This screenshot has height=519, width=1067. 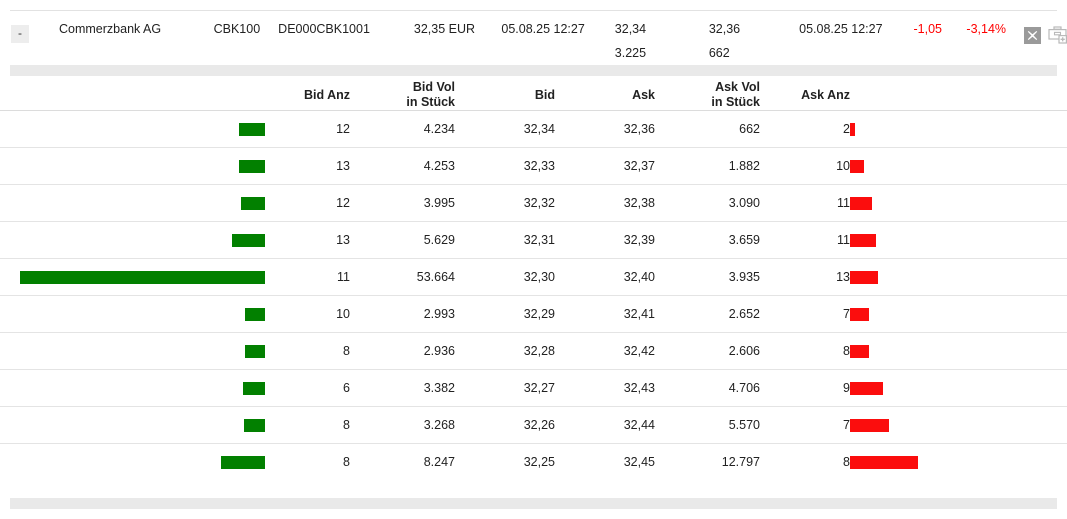 What do you see at coordinates (639, 462) in the screenshot?
I see `cell-ask: 32,45` at bounding box center [639, 462].